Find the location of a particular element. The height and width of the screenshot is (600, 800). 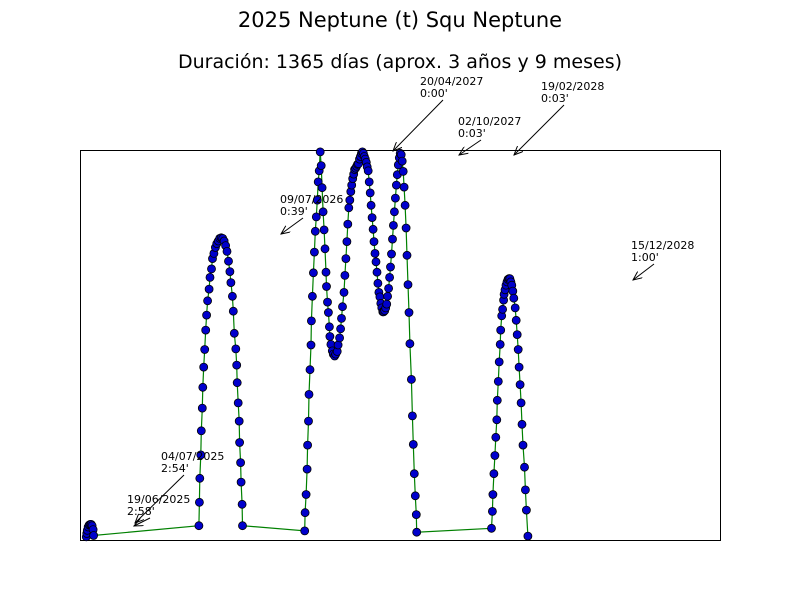

annotation-date: 15/12/2028 is located at coordinates (662, 245).